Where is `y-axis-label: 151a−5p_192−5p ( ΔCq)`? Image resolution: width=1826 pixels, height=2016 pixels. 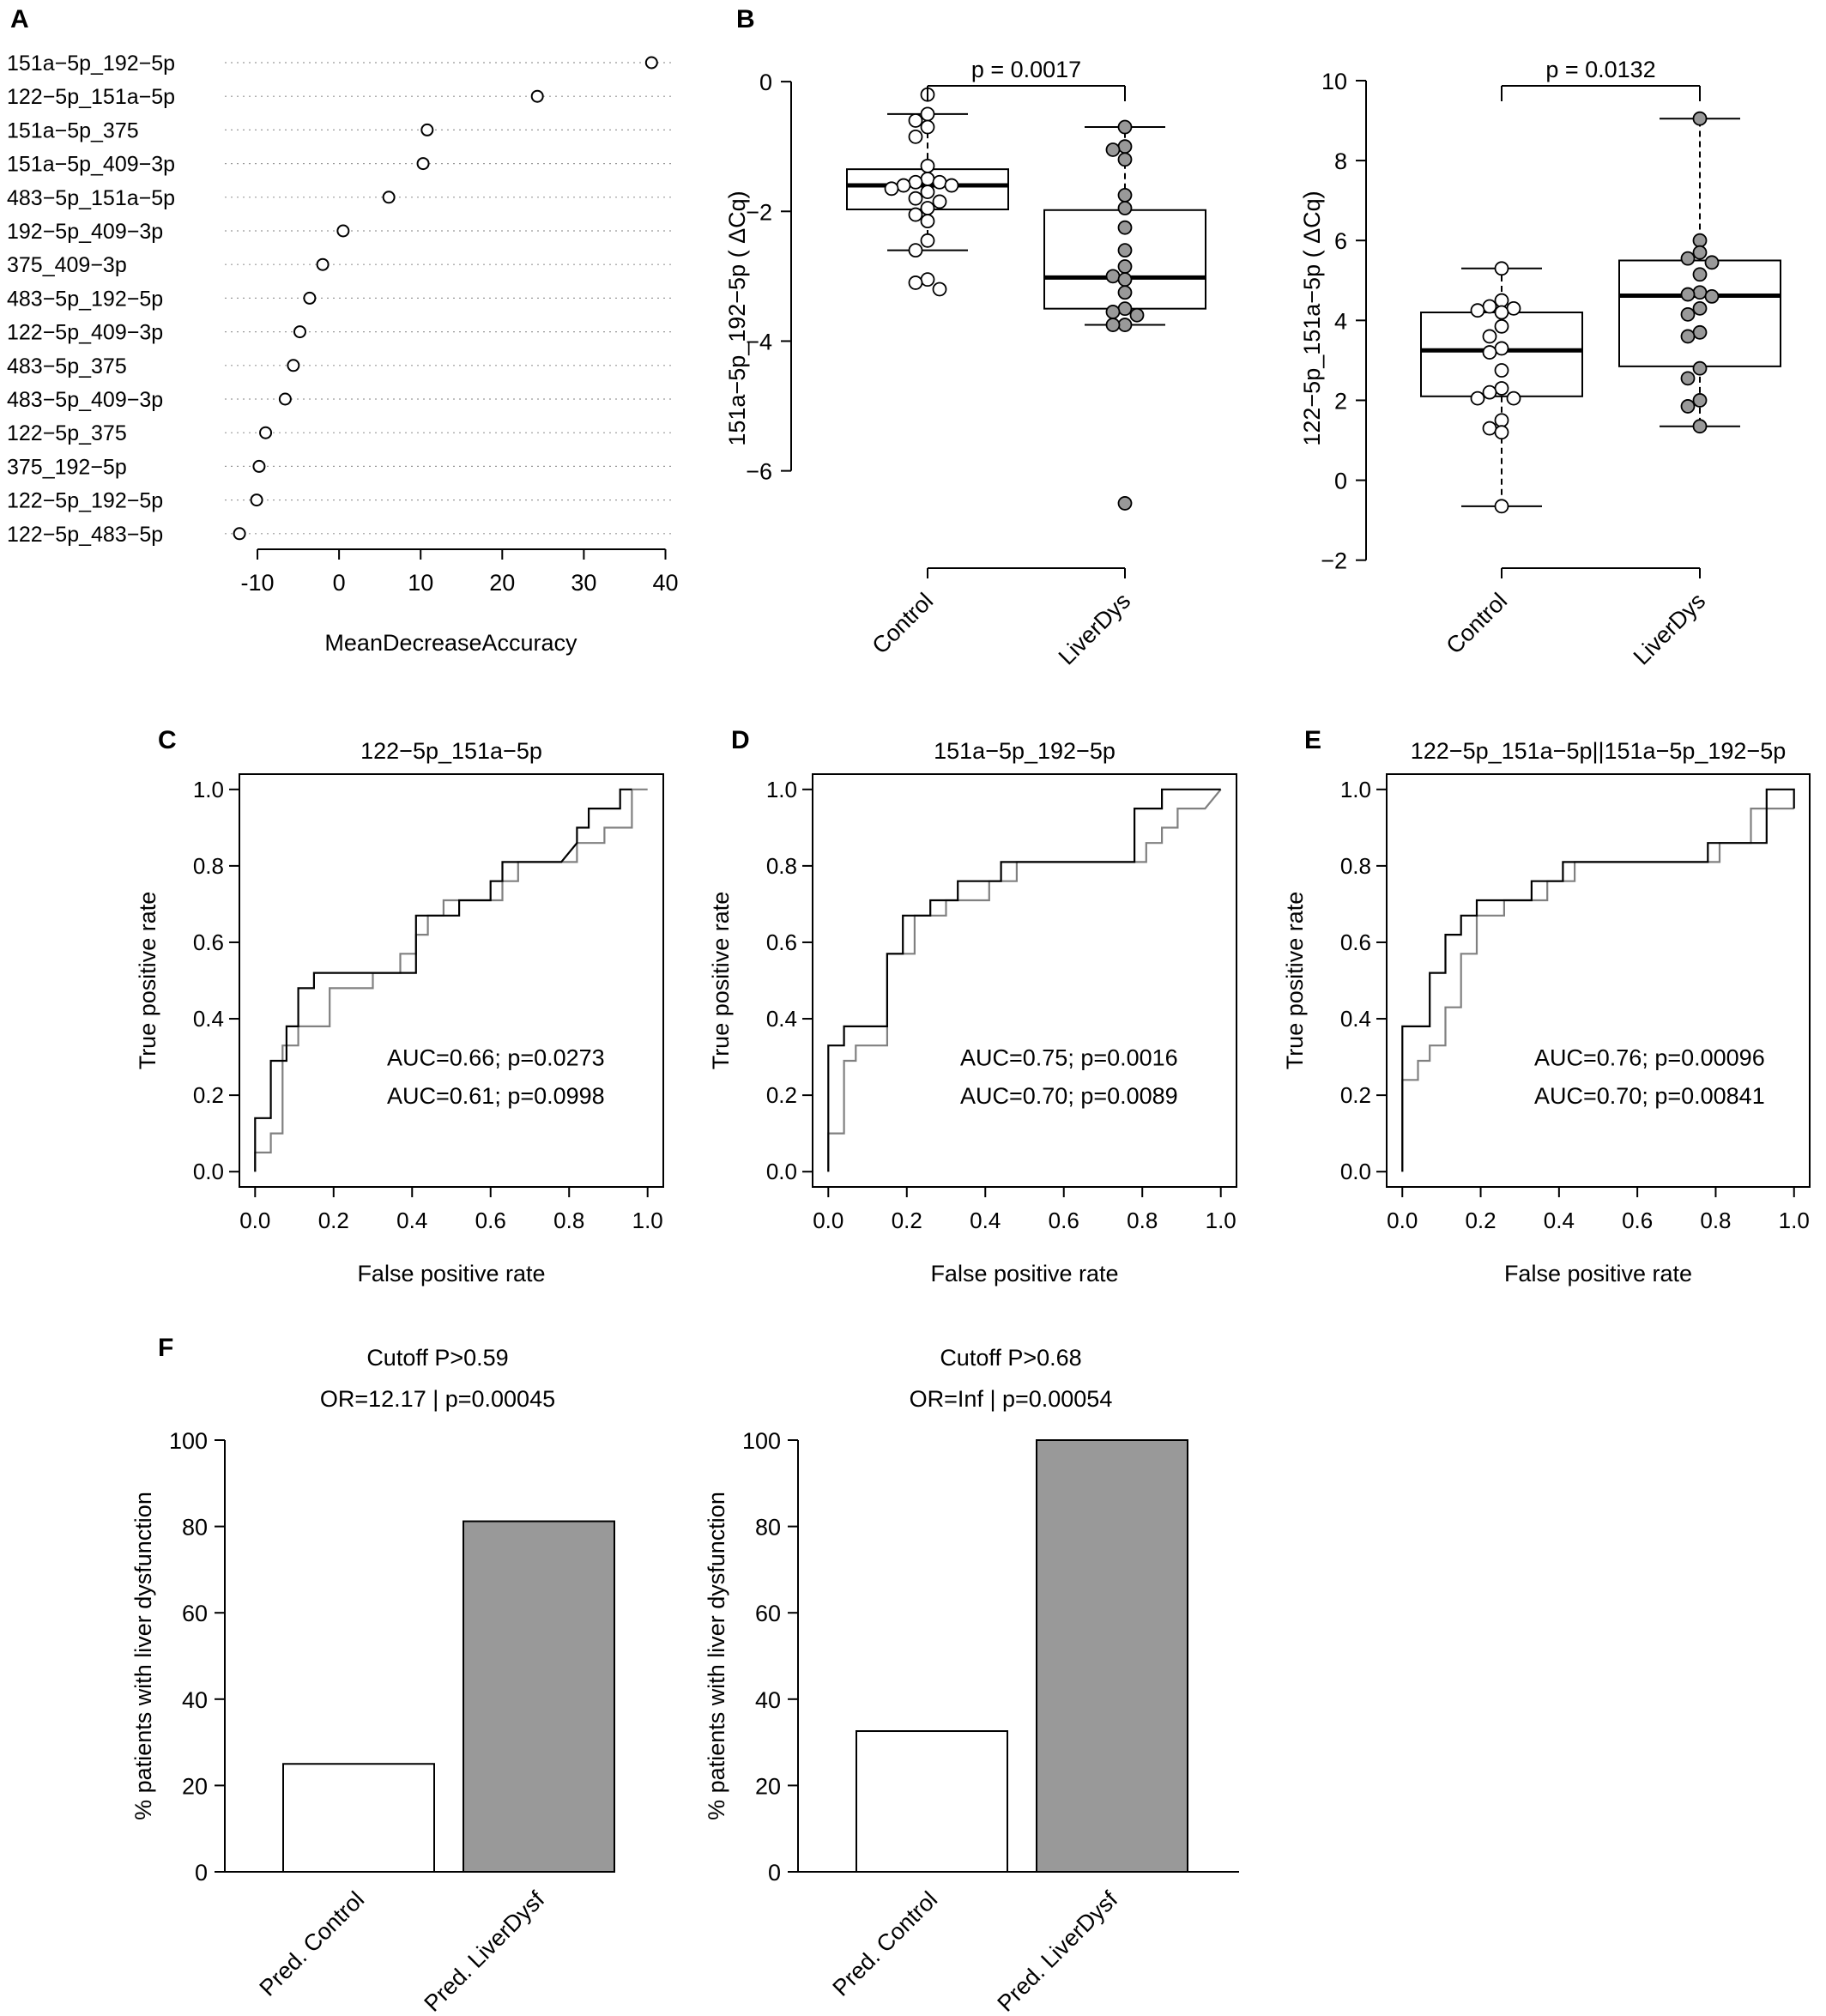 y-axis-label: 151a−5p_192−5p ( ΔCq) is located at coordinates (737, 318).